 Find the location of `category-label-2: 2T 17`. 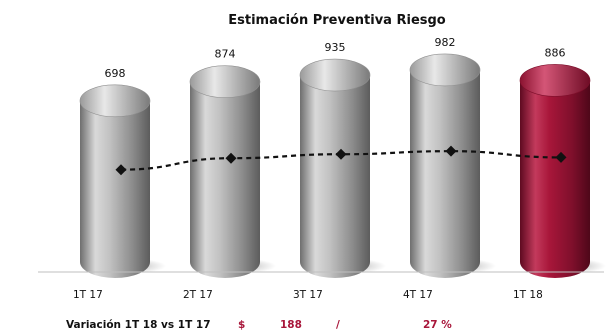

category-label-2: 2T 17 is located at coordinates (198, 295).